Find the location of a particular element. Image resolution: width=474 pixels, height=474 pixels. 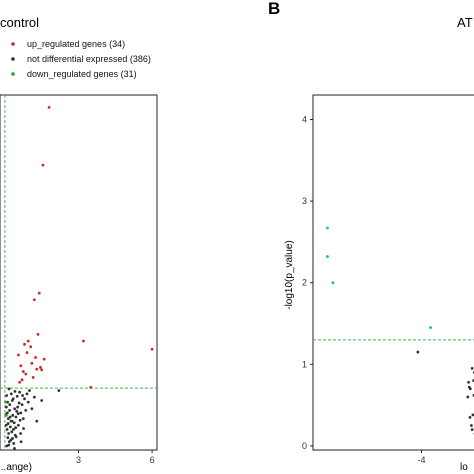

x-tick-label: 6 is located at coordinates (152, 460).